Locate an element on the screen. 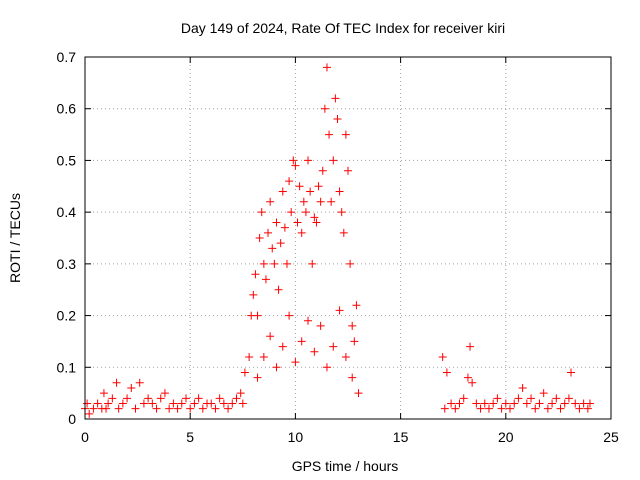 The height and width of the screenshot is (480, 640). x-axis-label: GPS time / hours is located at coordinates (345, 466).